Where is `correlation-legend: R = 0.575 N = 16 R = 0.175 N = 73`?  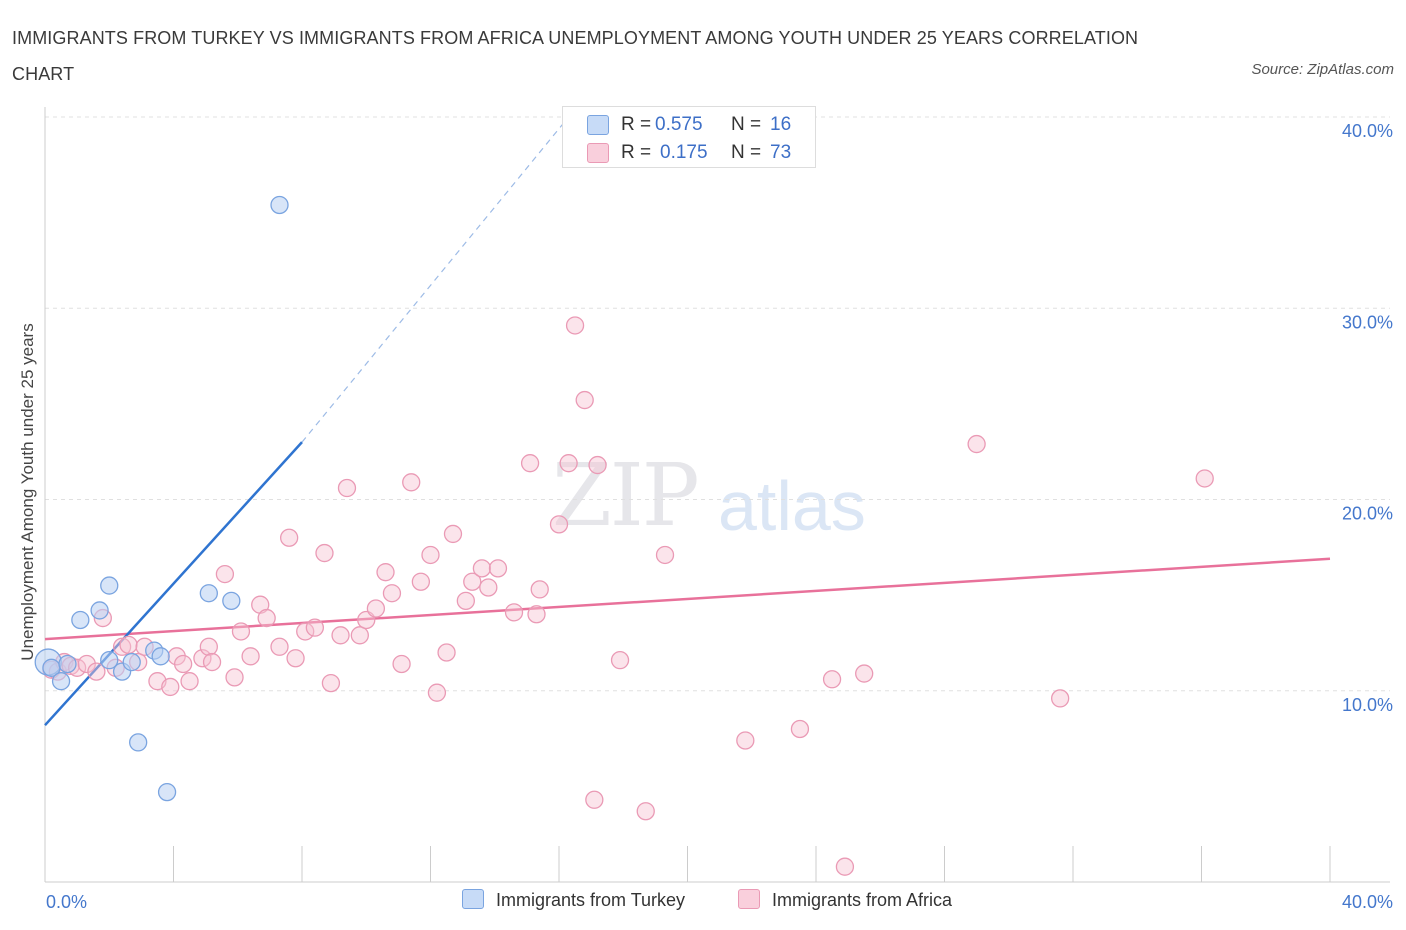 correlation-legend: R = 0.575 N = 16 R = 0.175 N = 73 is located at coordinates (689, 137).